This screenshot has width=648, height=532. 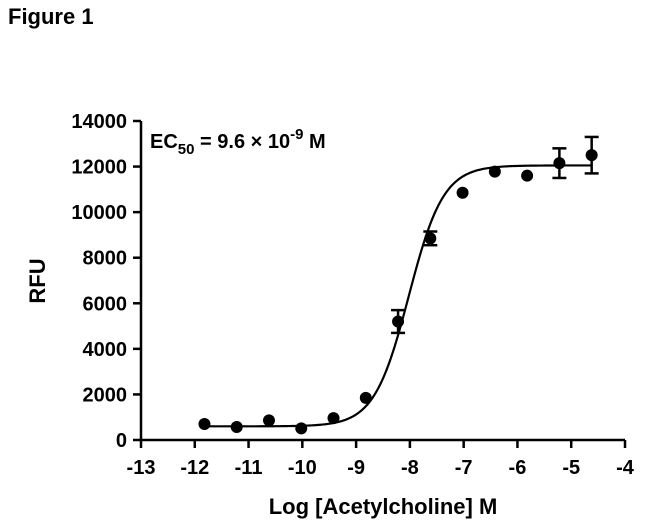 What do you see at coordinates (571, 468) in the screenshot?
I see `x-tick-label: -5` at bounding box center [571, 468].